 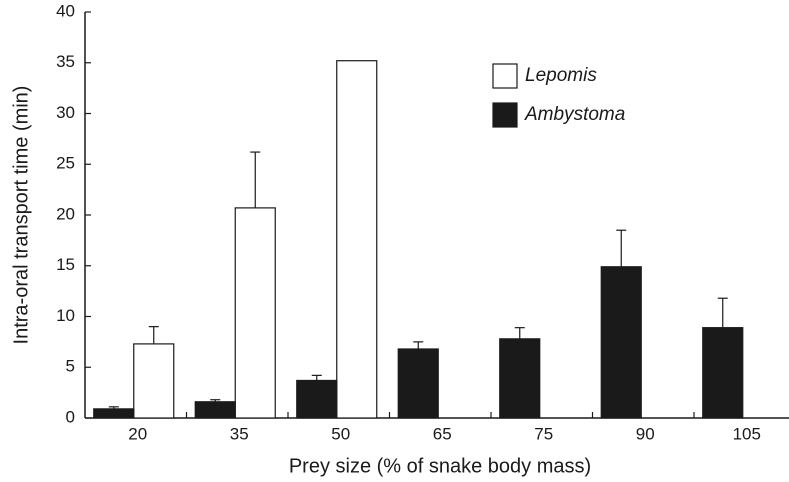 I want to click on x-tick-label: 75, so click(x=543, y=433).